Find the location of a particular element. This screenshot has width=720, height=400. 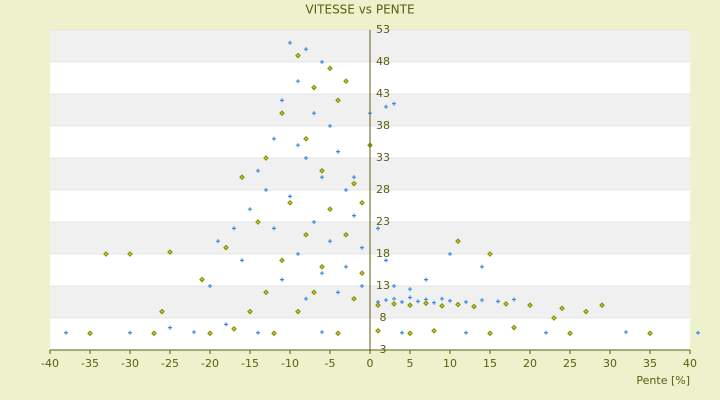

x-tick-label: 35 is located at coordinates (650, 363).